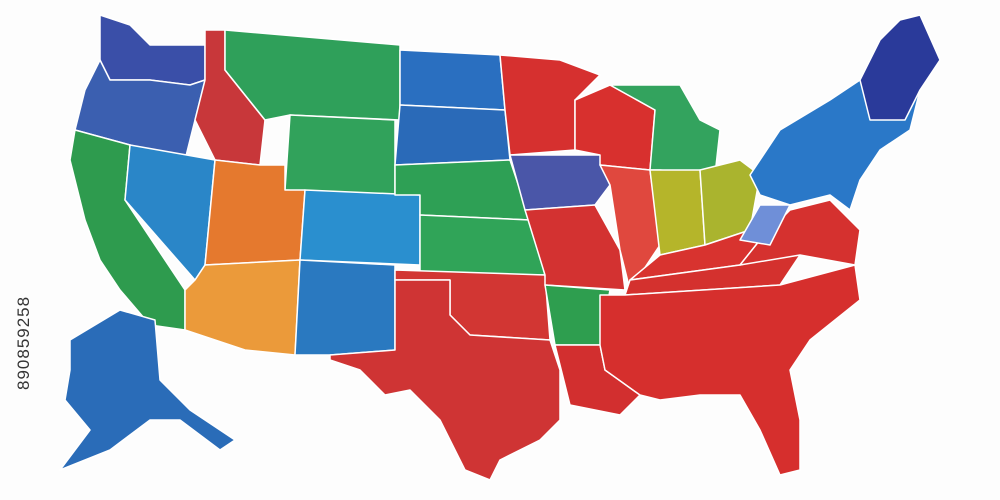 The height and width of the screenshot is (500, 1000). What do you see at coordinates (900, 67) in the screenshot?
I see `new-england` at bounding box center [900, 67].